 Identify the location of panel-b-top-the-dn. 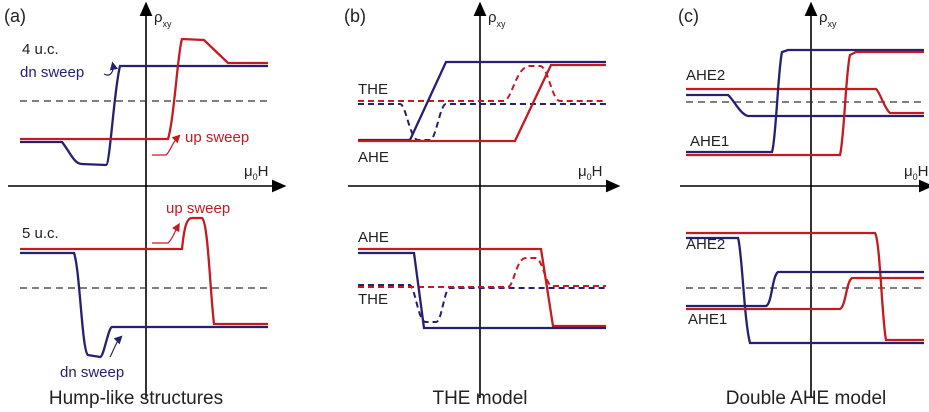
(482, 122).